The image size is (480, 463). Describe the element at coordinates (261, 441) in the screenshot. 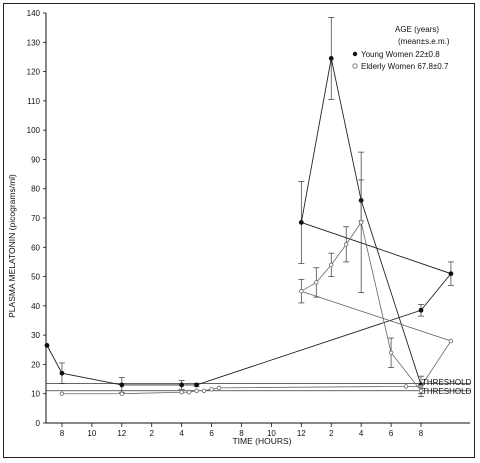

I see `x-axis-label: TIME (HOURS)` at that location.